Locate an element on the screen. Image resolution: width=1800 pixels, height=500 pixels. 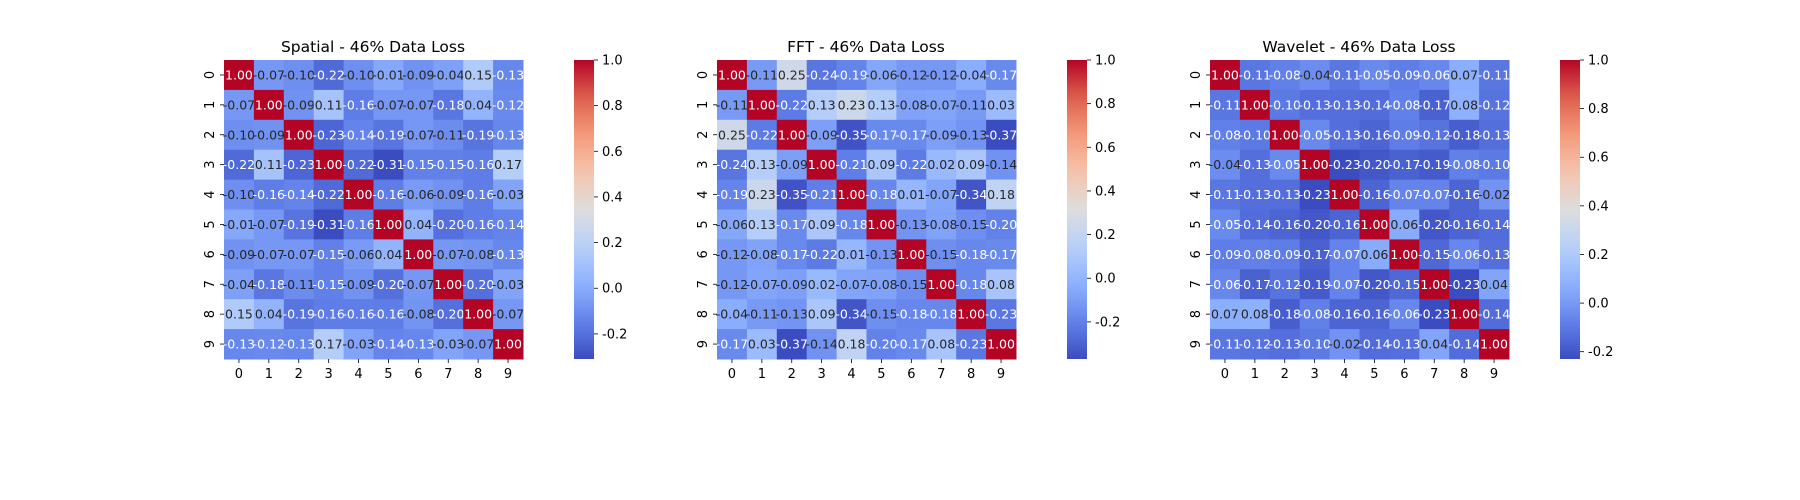
x-tick-label: 6 is located at coordinates (418, 374).